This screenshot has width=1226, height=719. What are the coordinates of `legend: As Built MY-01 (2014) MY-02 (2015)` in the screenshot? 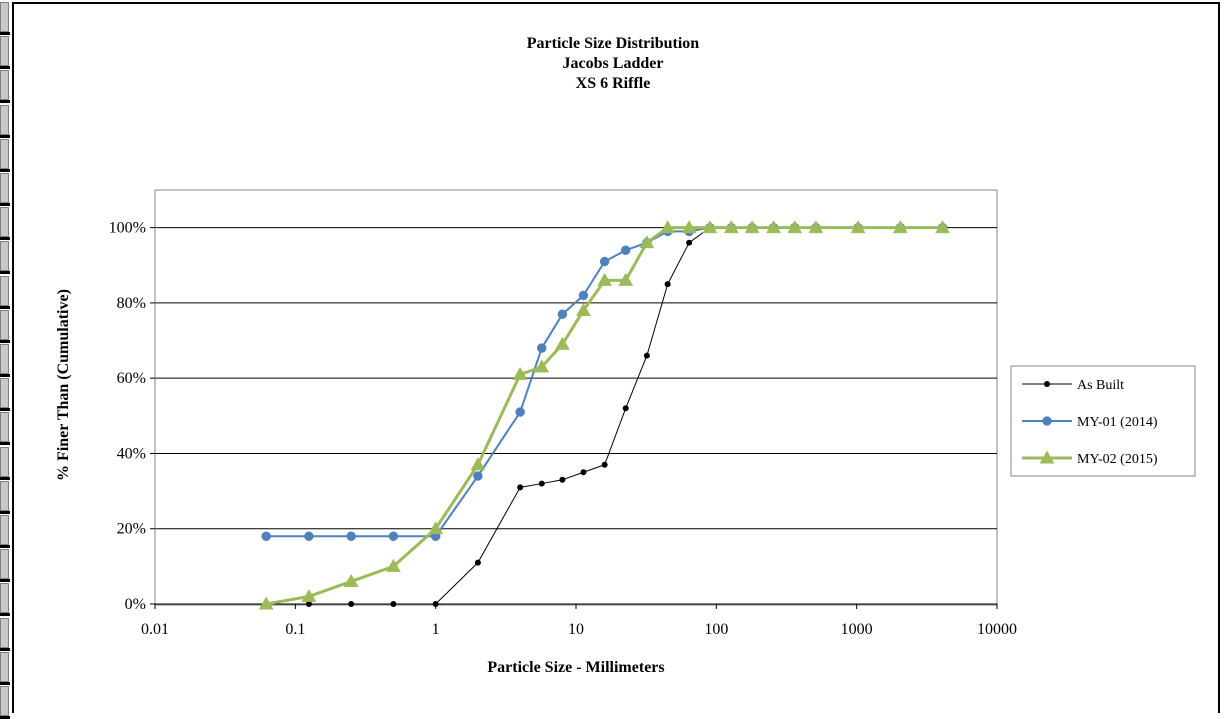 It's located at (1103, 421).